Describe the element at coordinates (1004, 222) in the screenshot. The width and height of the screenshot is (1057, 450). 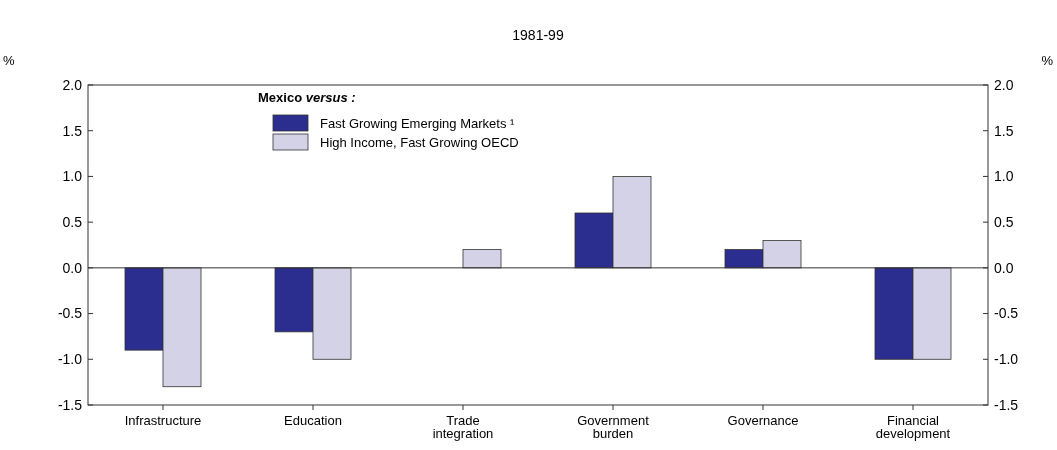
I see `y2-tick-label: 0.5` at that location.